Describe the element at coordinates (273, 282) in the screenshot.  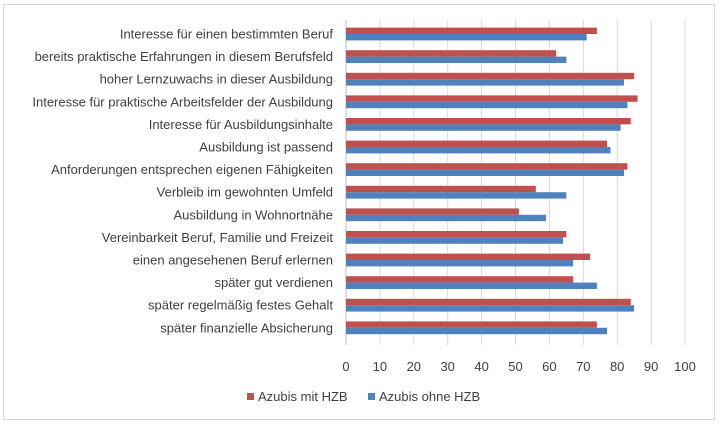
I see `category-label: später gut verdienen` at that location.